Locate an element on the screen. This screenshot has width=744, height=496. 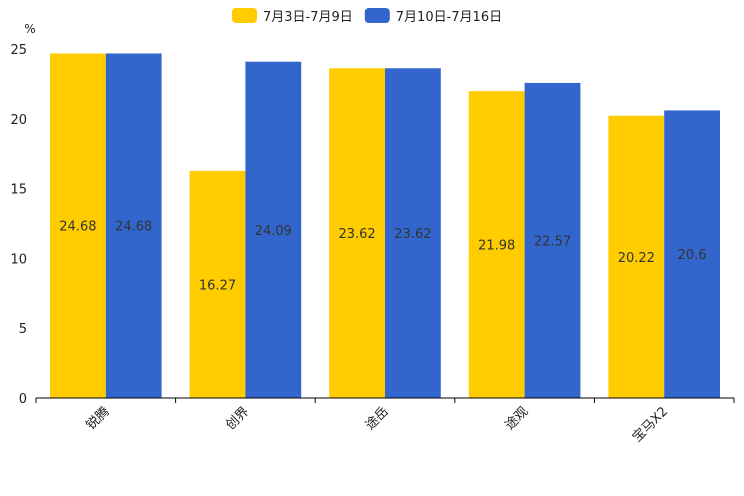
y-tick-label: 15 is located at coordinates (18, 190).